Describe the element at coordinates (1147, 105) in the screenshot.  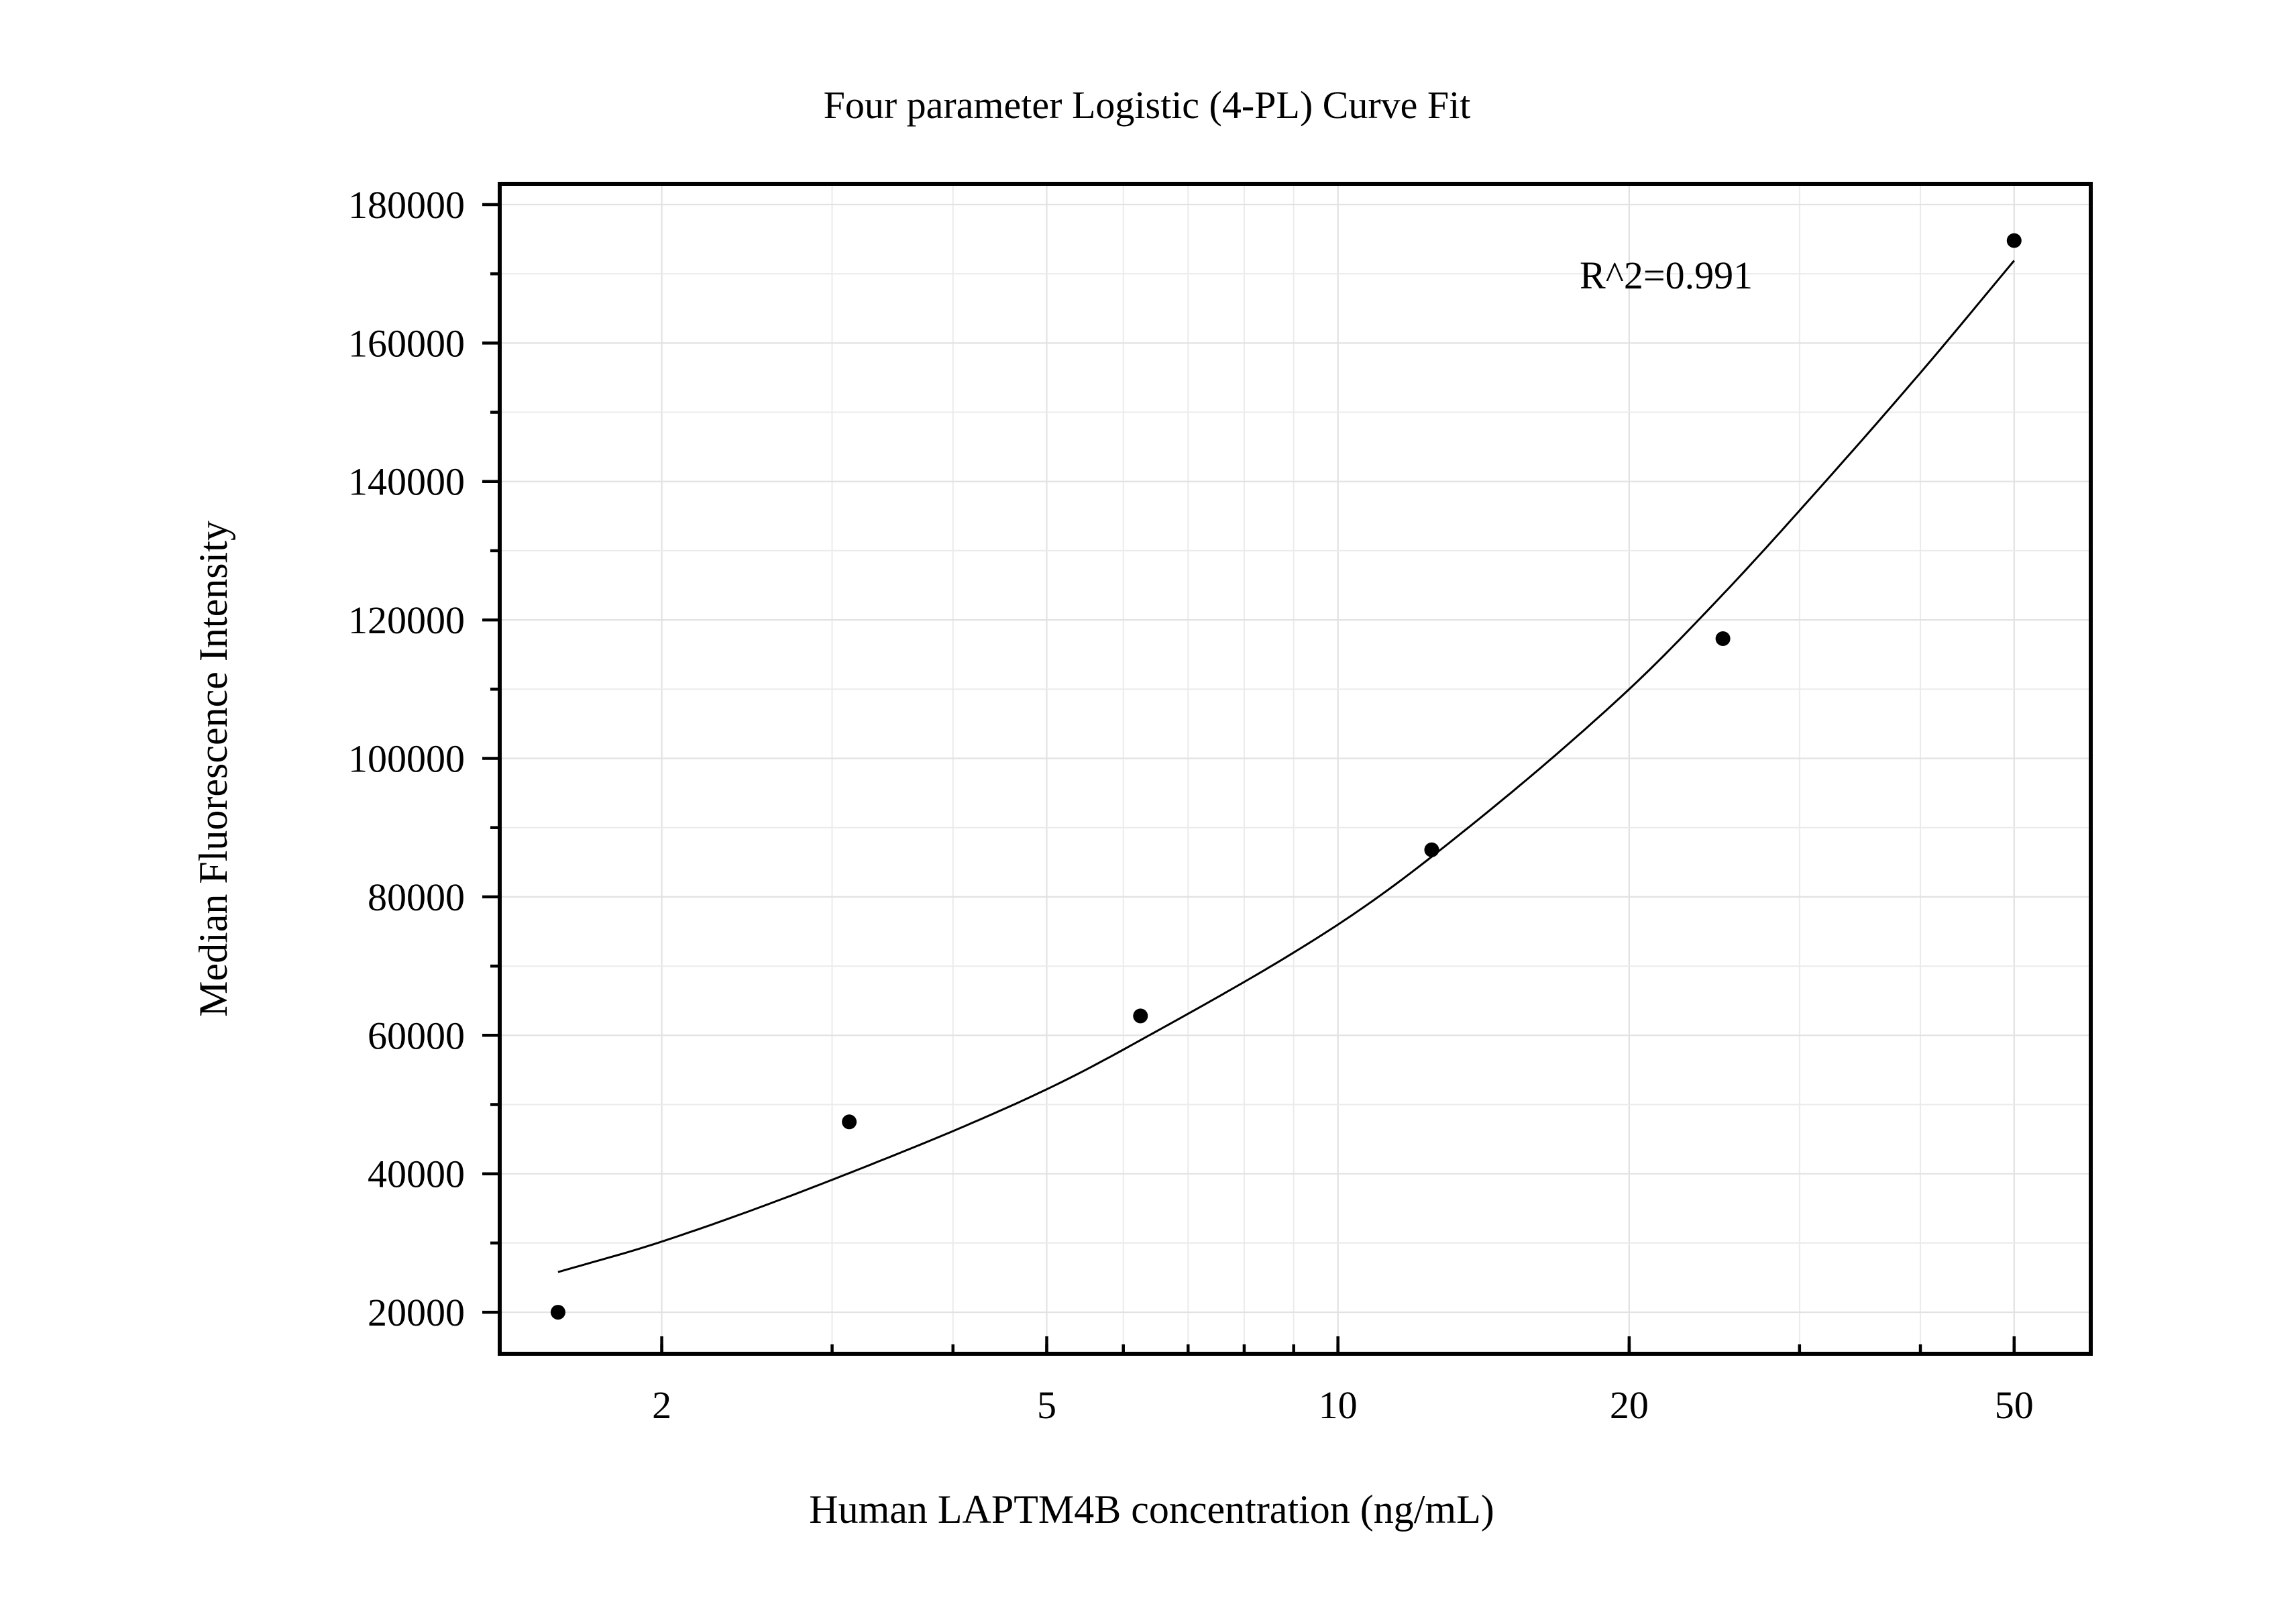
I see `chart-title: Four parameter Logistic (4-PL) Curve Fit` at that location.